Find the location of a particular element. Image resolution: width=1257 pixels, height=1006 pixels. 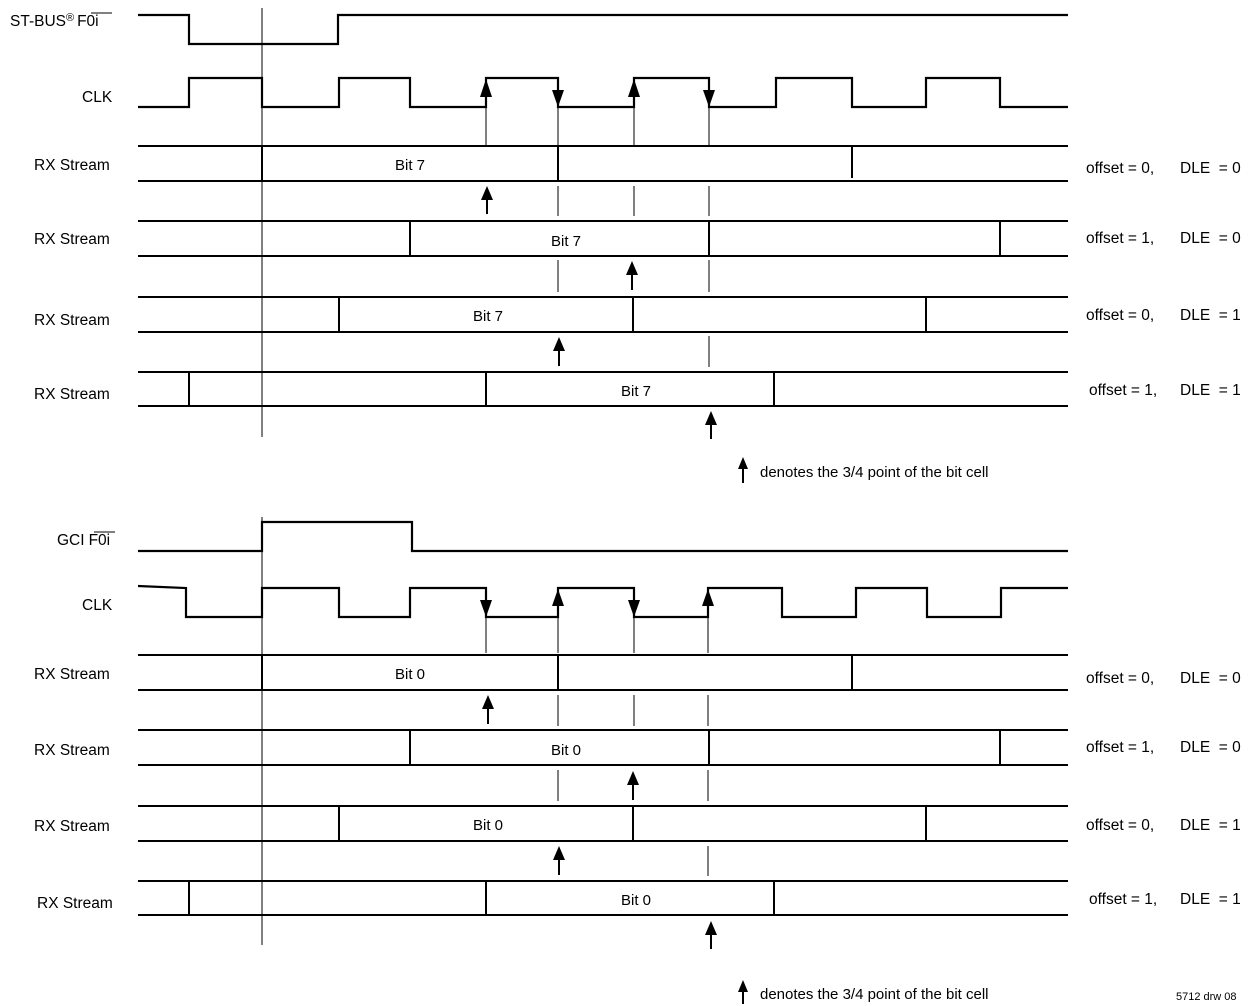

stbus-rx-row-1: RX Stream Bit 7 offset = 0, DLE = 0 is located at coordinates (637, 179).